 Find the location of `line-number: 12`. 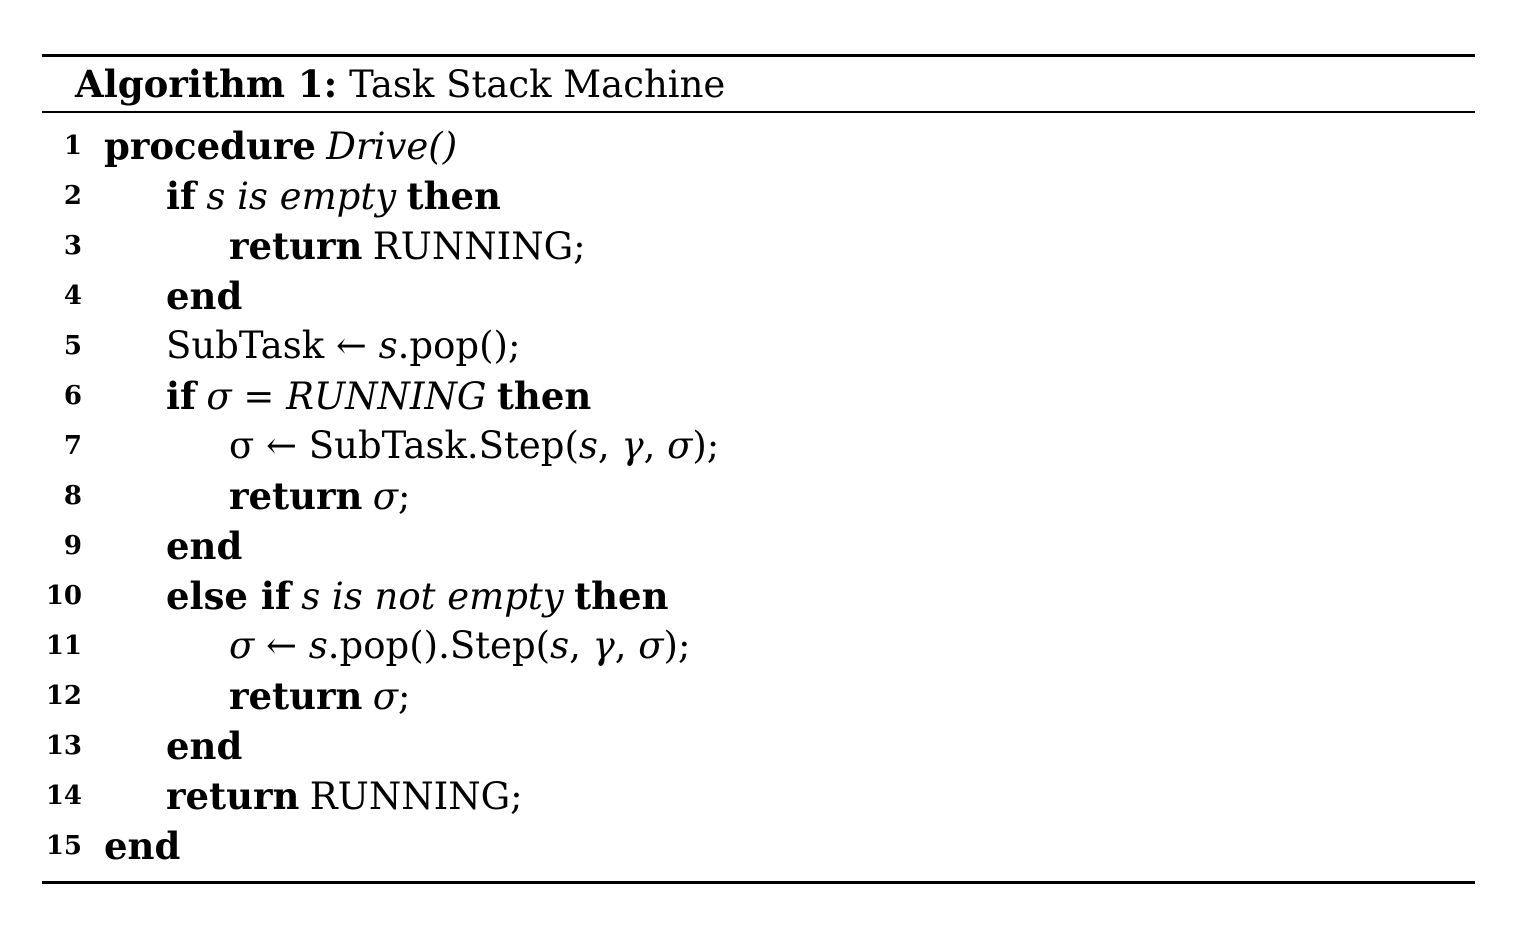

line-number: 12 is located at coordinates (63, 696).